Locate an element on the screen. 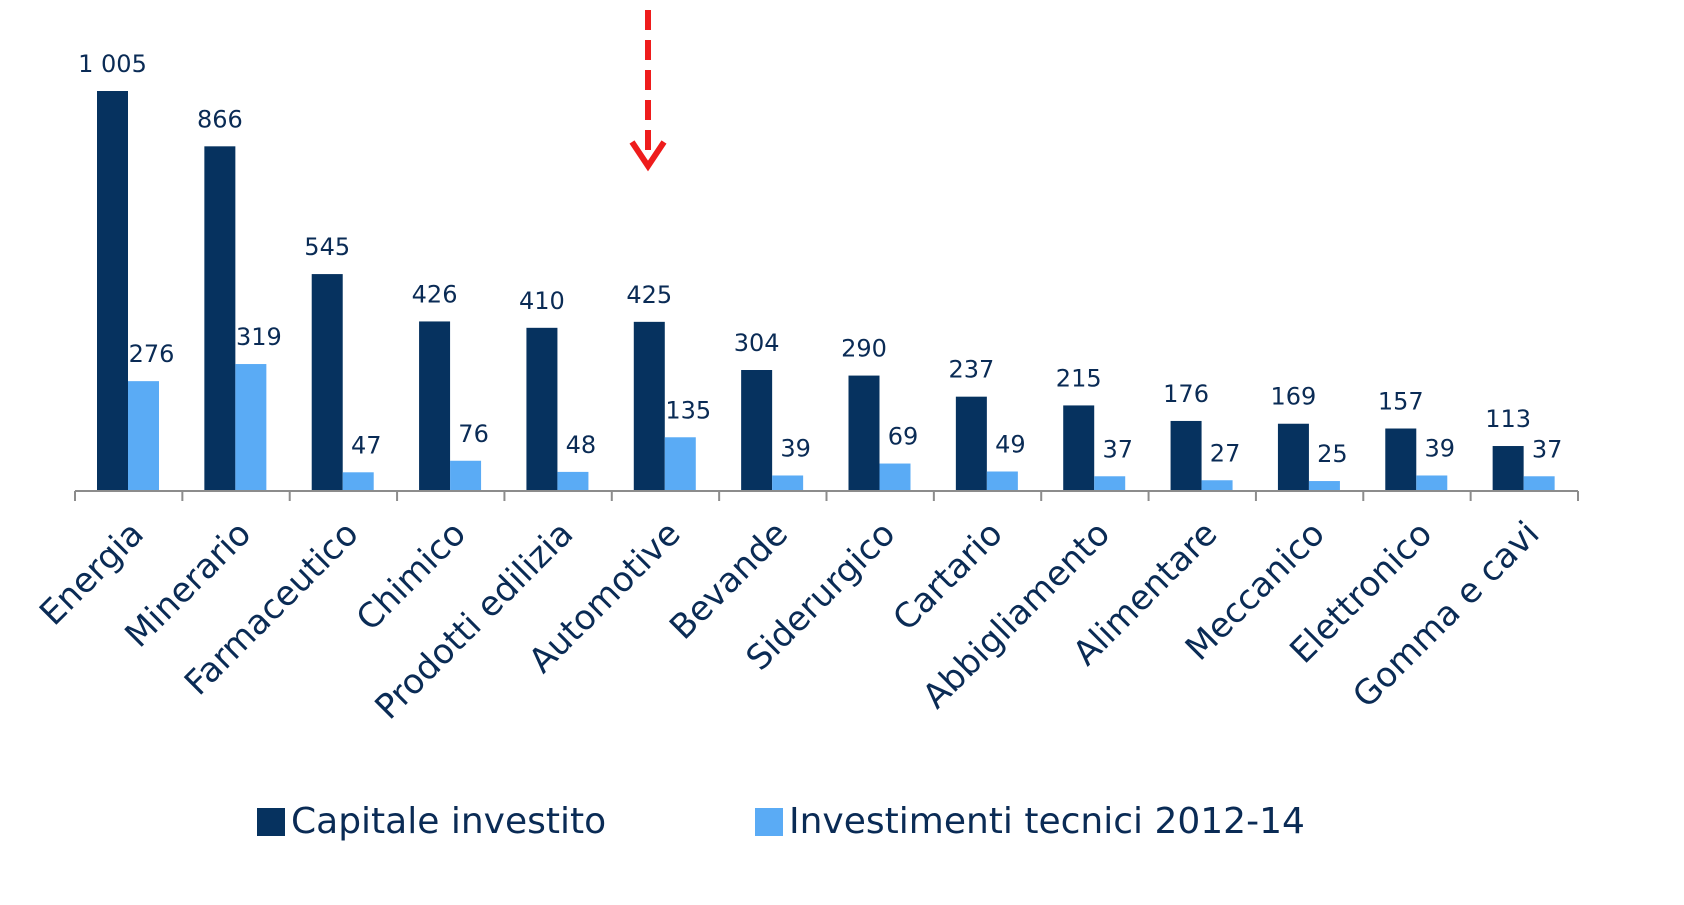 This screenshot has width=1684, height=905. annotation-arrow is located at coordinates (648, 91).